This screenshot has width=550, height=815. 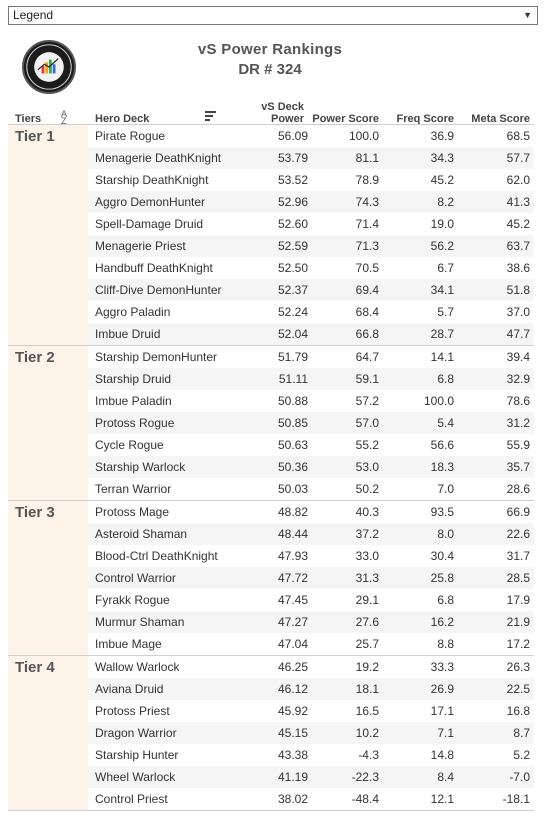 I want to click on col-header-meta-score: Meta Score, so click(x=500, y=119).